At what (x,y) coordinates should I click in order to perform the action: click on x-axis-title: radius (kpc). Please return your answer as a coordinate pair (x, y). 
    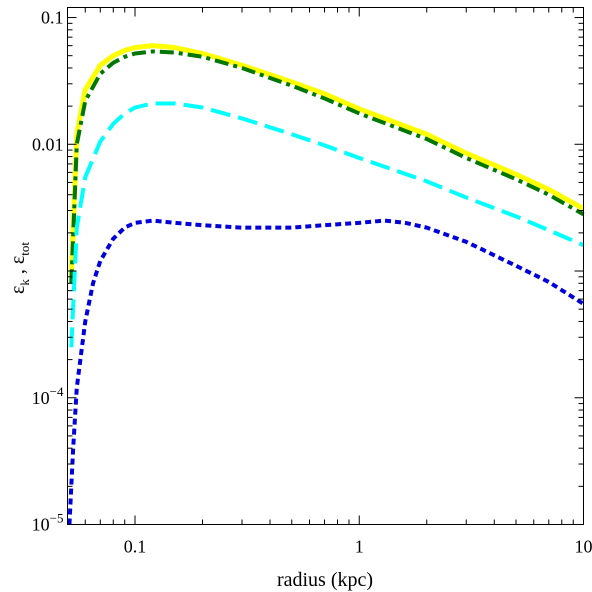
    Looking at the image, I should click on (325, 580).